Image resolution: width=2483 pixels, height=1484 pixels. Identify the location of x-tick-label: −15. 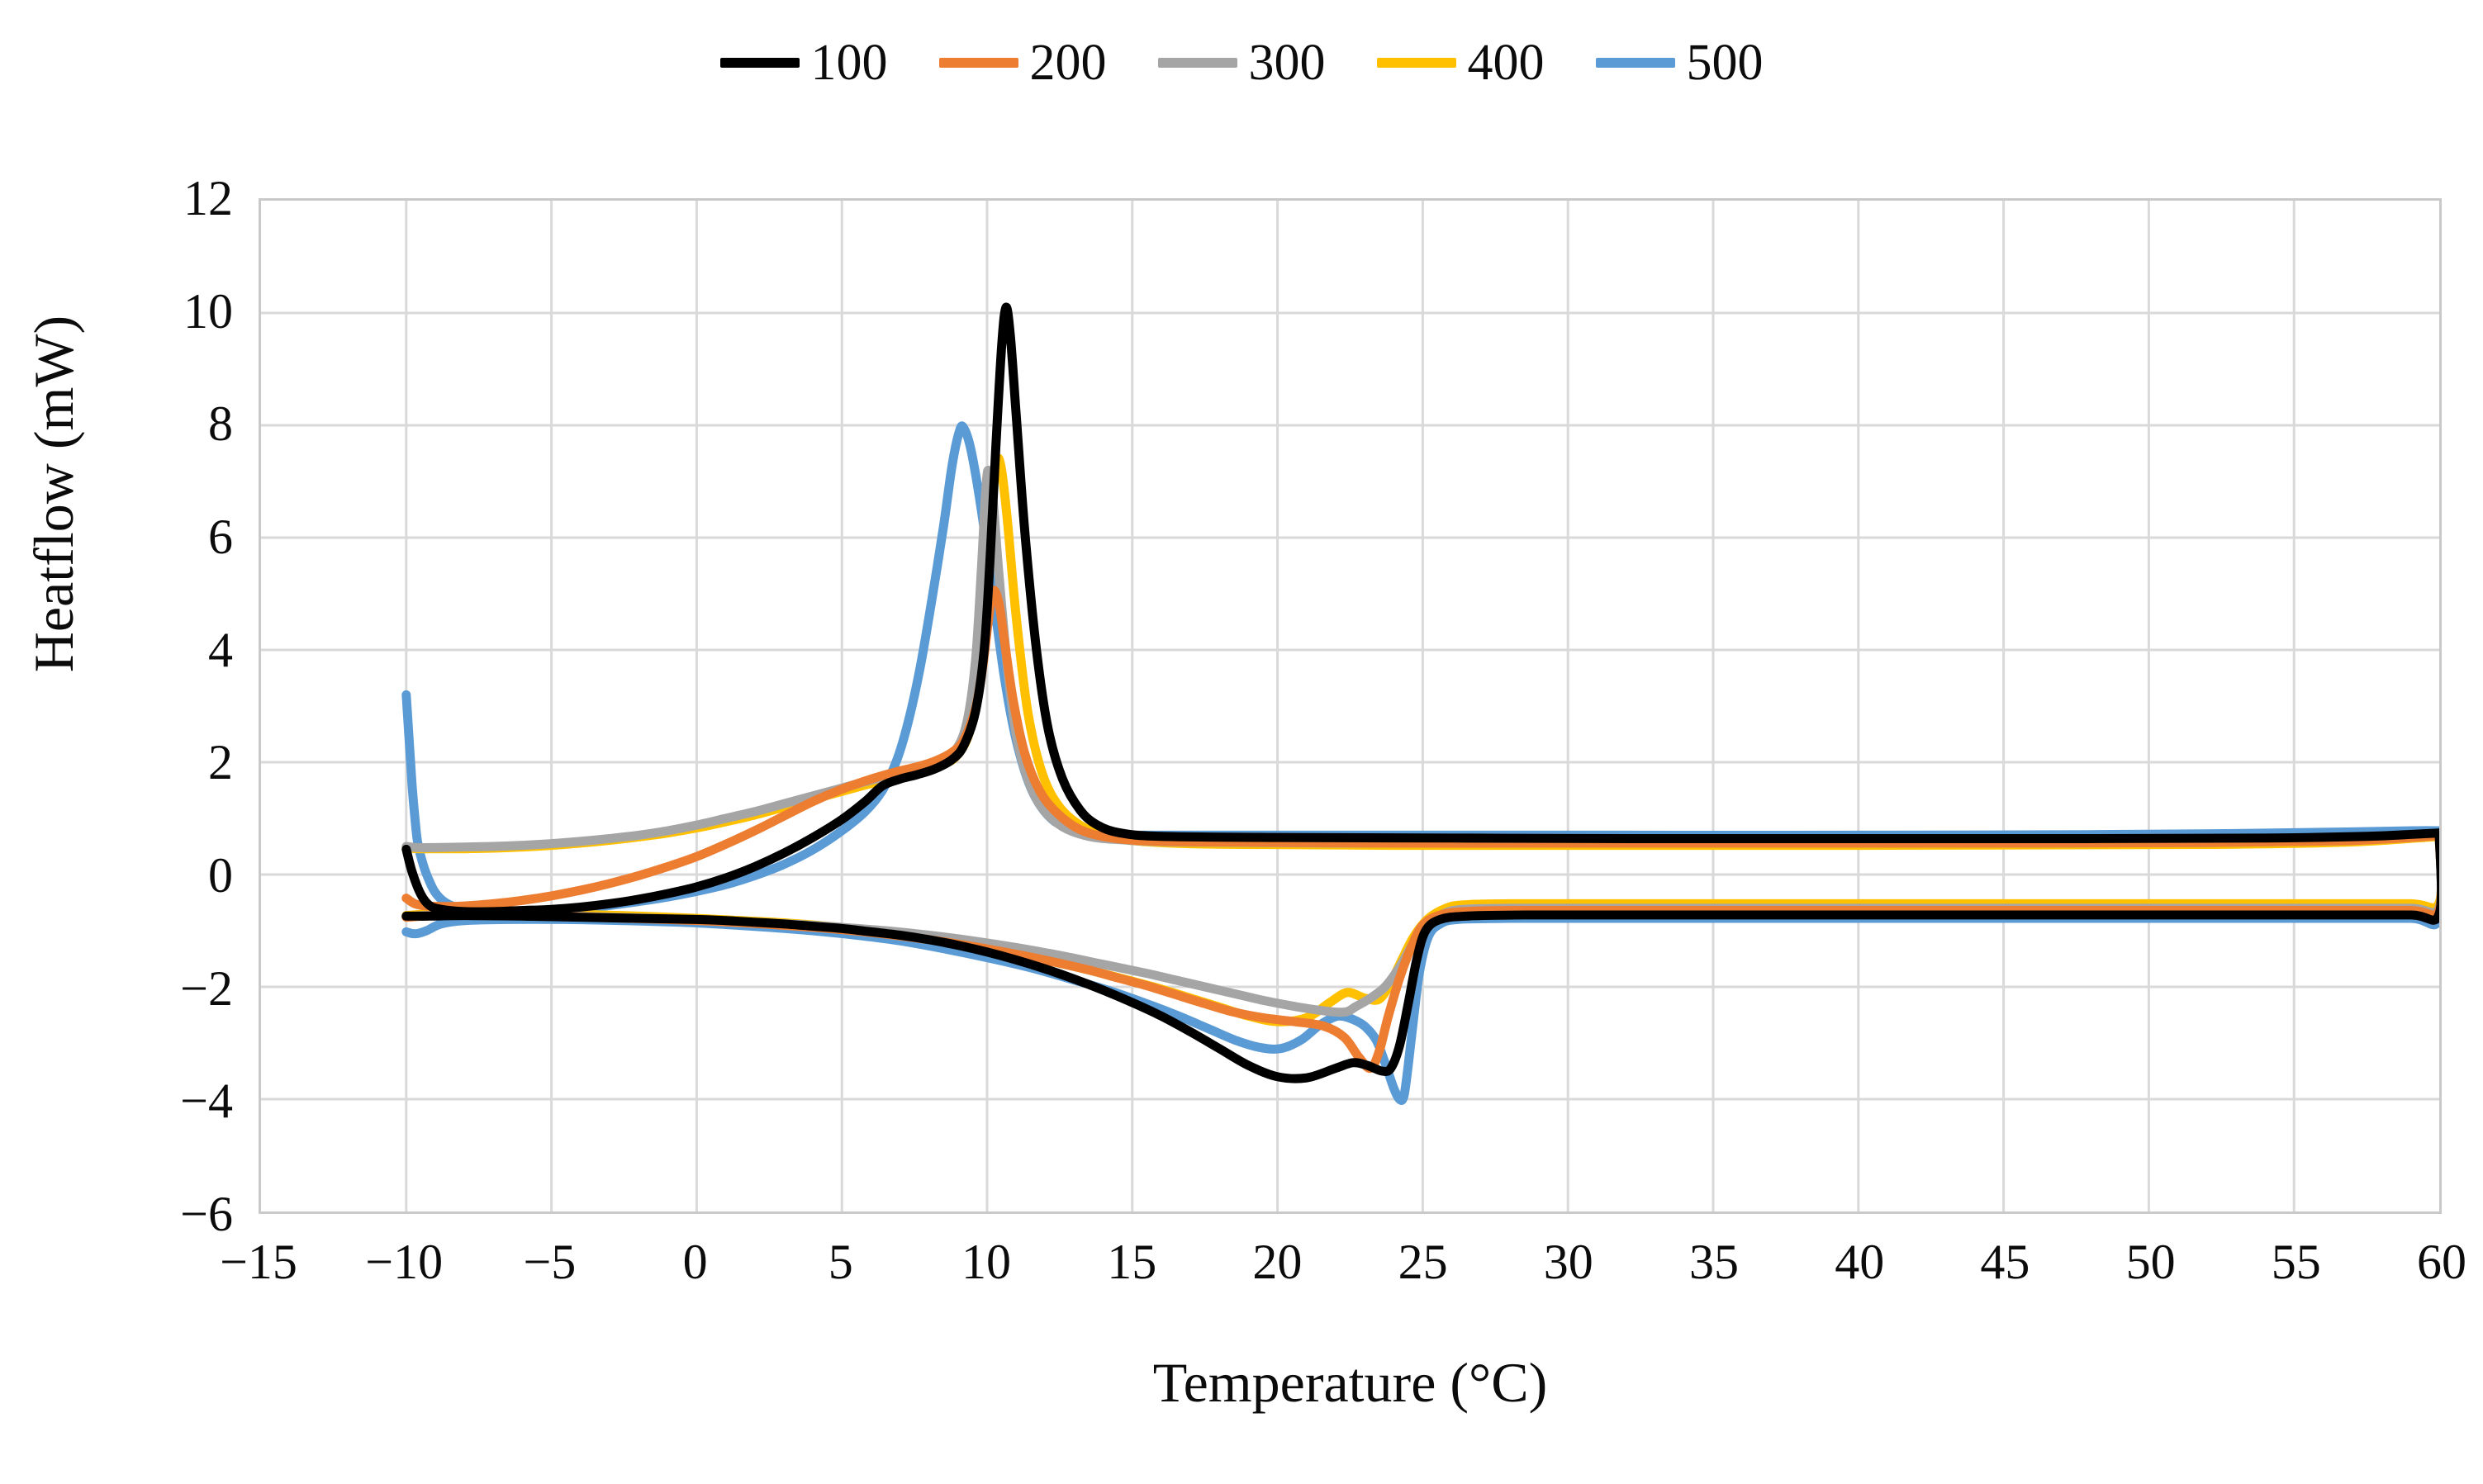
(258, 1262).